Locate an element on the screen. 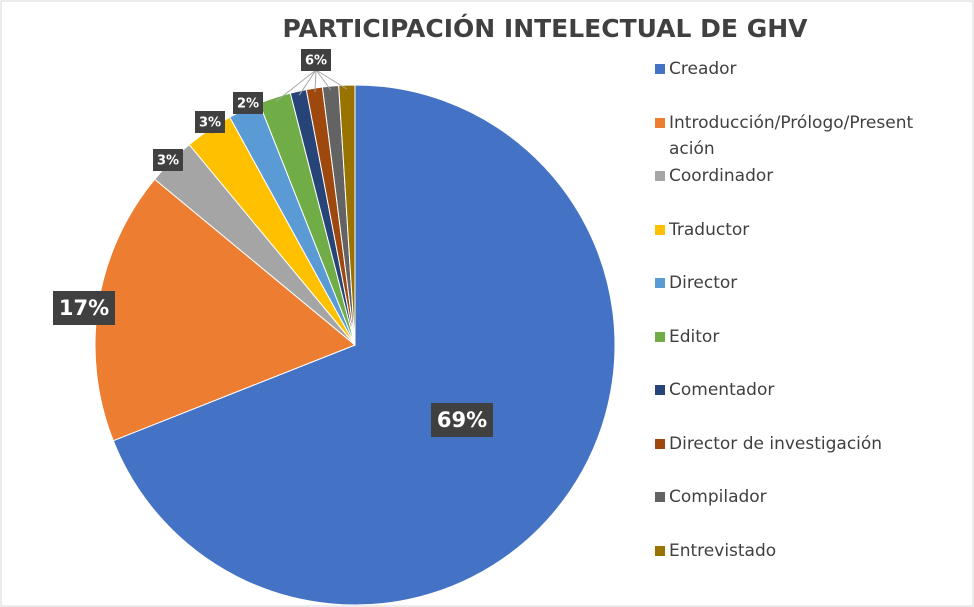  legend-item: Coordinador is located at coordinates (787, 190).